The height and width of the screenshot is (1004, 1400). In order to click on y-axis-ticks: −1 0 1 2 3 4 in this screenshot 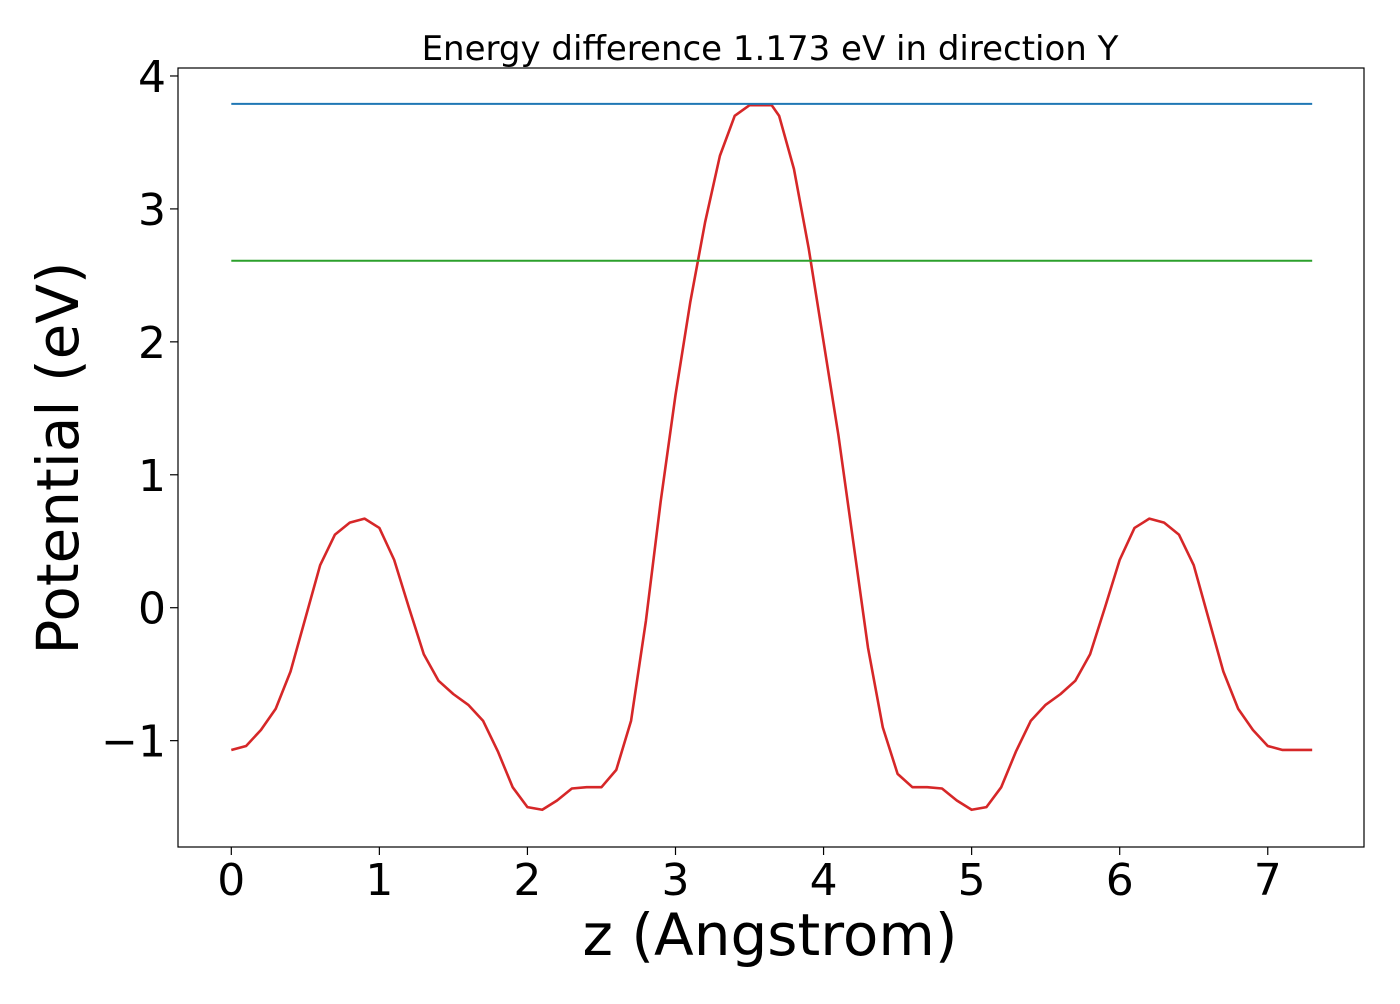, I will do `click(139, 410)`.